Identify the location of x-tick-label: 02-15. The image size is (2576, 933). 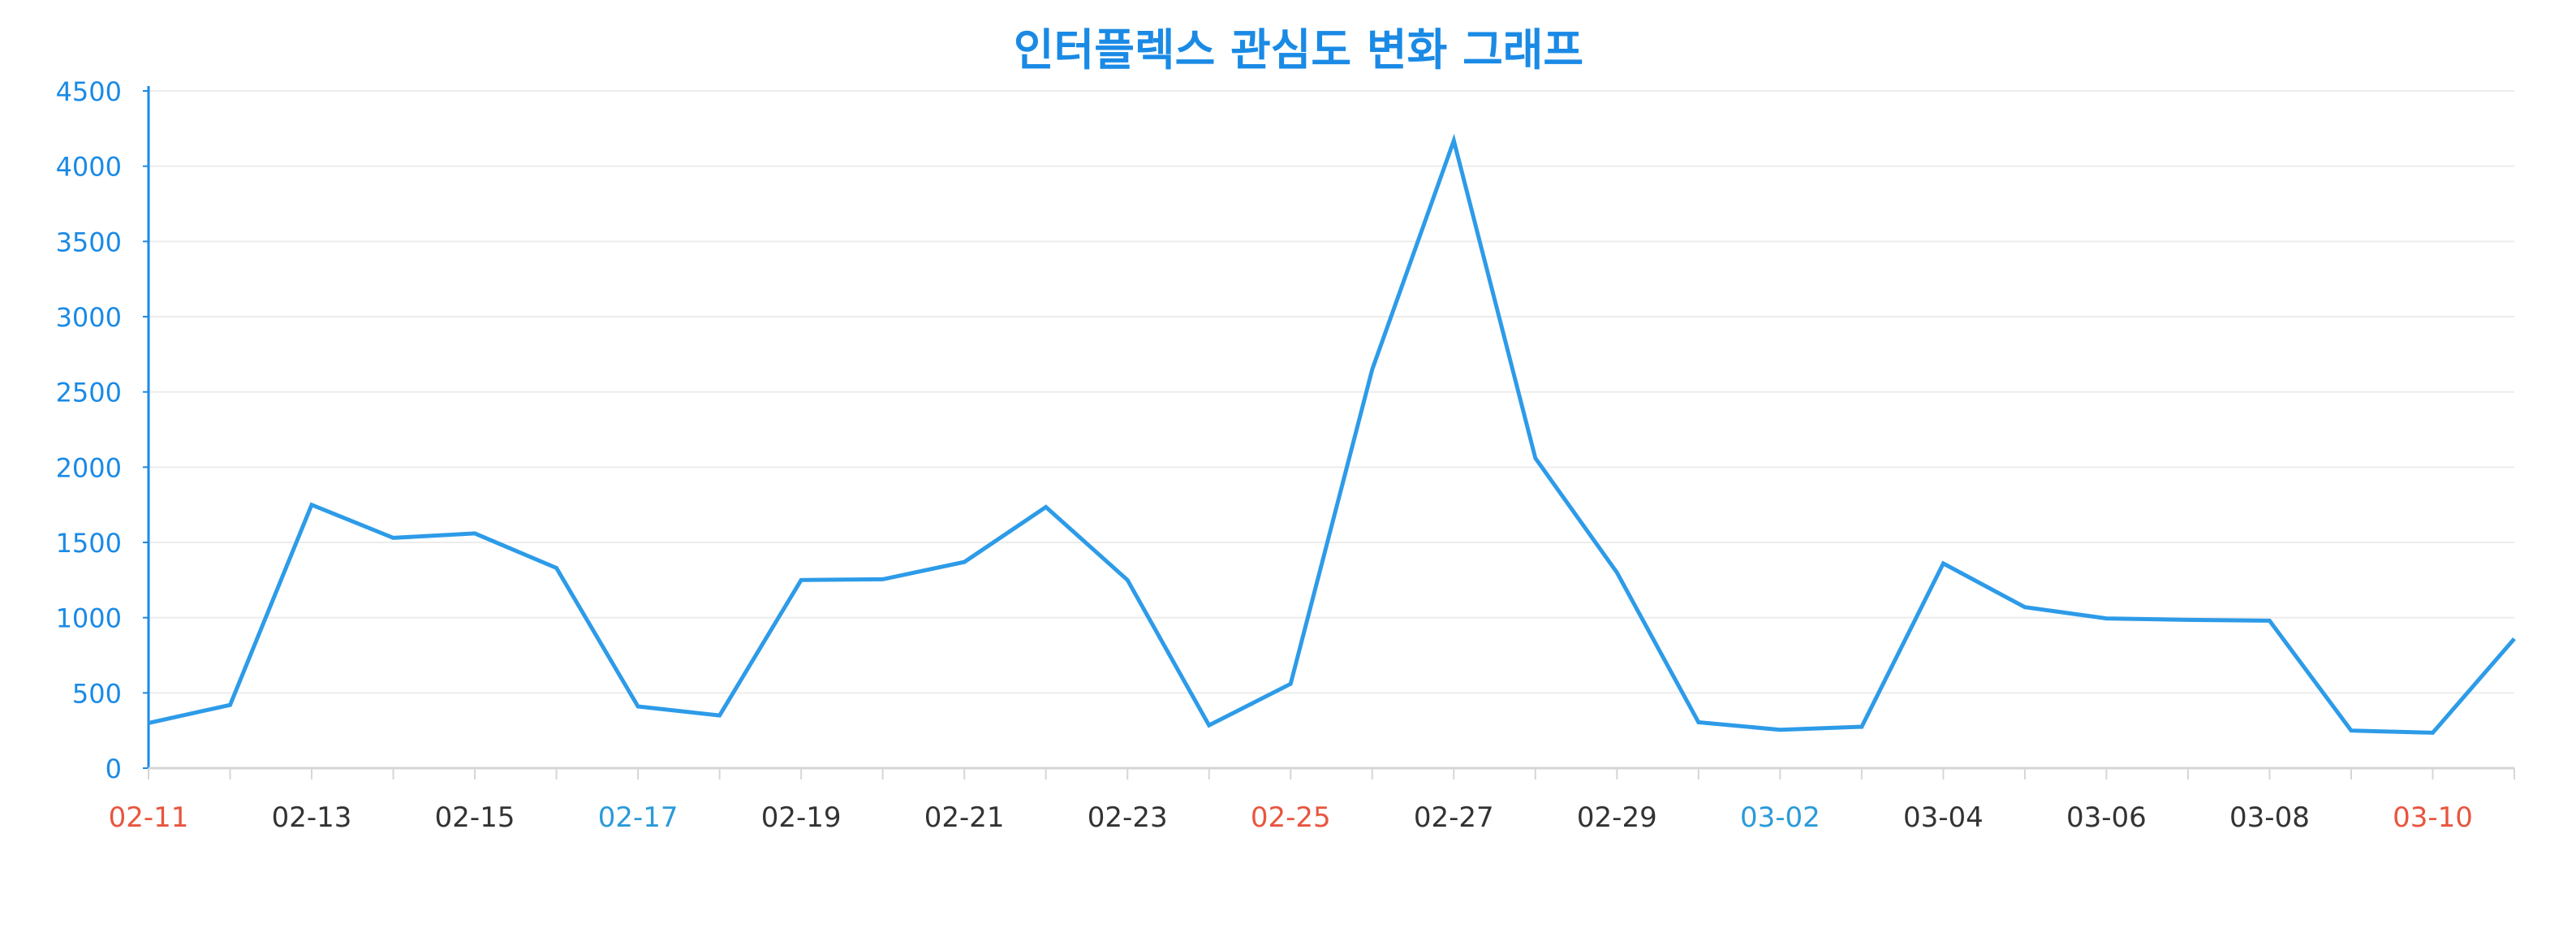
(475, 817).